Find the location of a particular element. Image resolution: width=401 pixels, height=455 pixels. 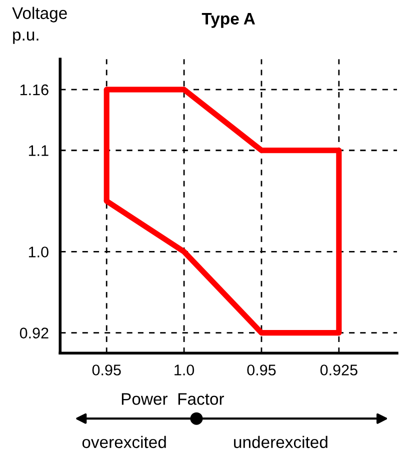

chart-title: Type A is located at coordinates (228, 20).